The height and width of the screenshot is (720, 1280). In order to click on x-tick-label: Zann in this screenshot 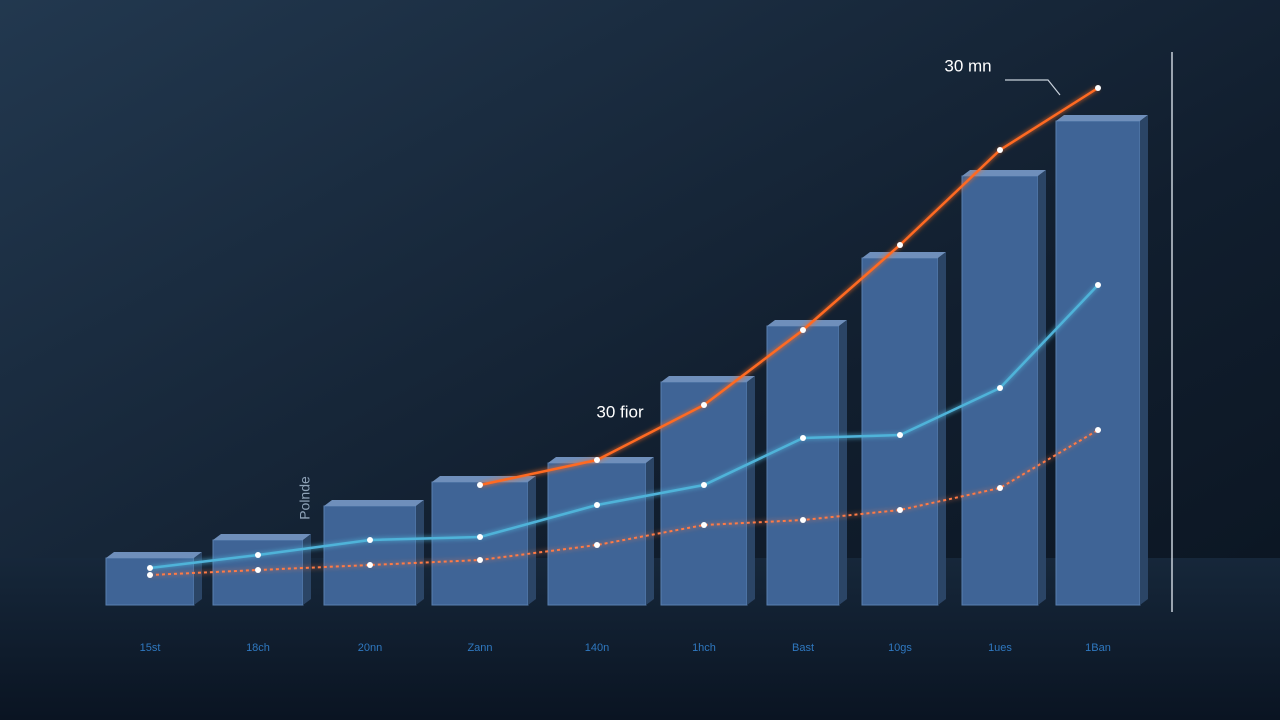, I will do `click(479, 648)`.